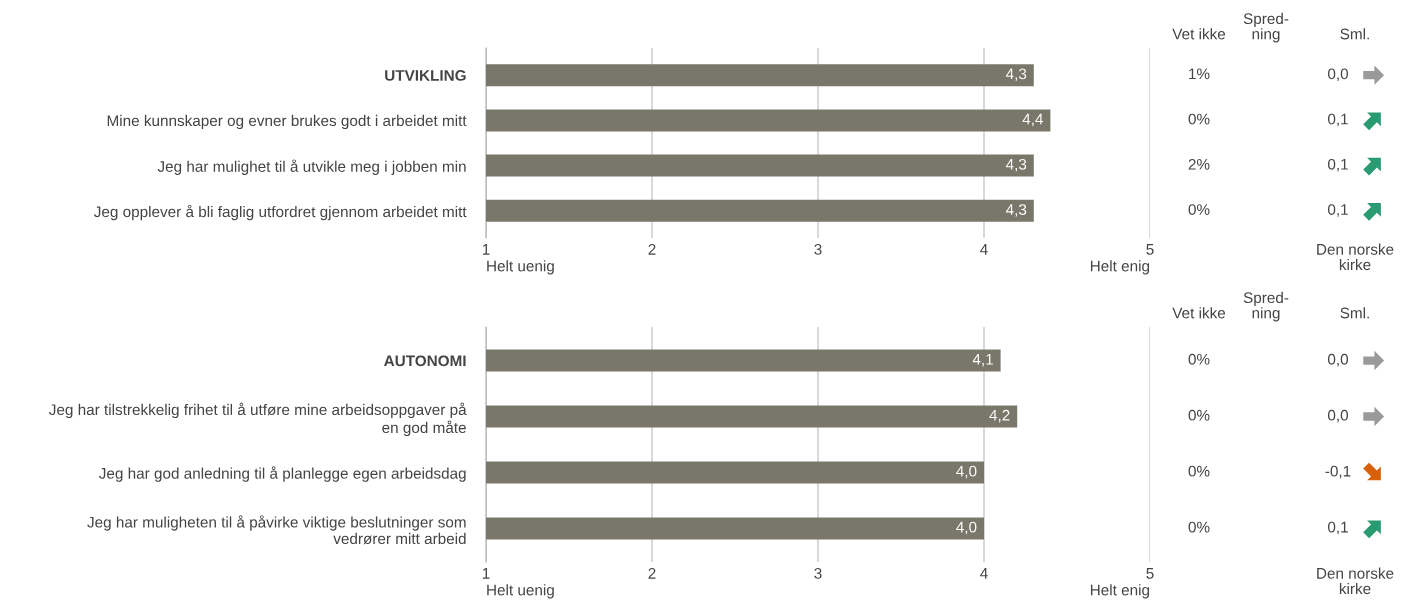  What do you see at coordinates (258, 419) in the screenshot?
I see `y-tick-label: Jeg har tilstrekkelig frihet til å utføre mine arbeidsoppgaver på en god måte` at bounding box center [258, 419].